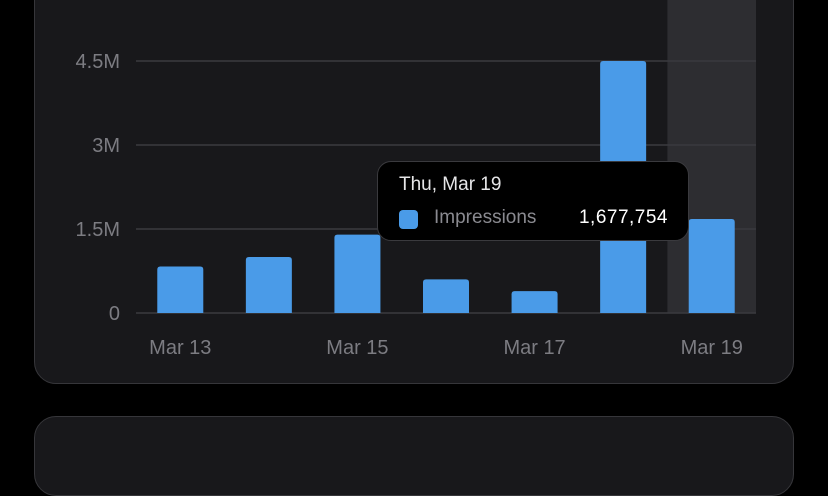  I want to click on tooltip-date: Thu, Mar 19, so click(450, 184).